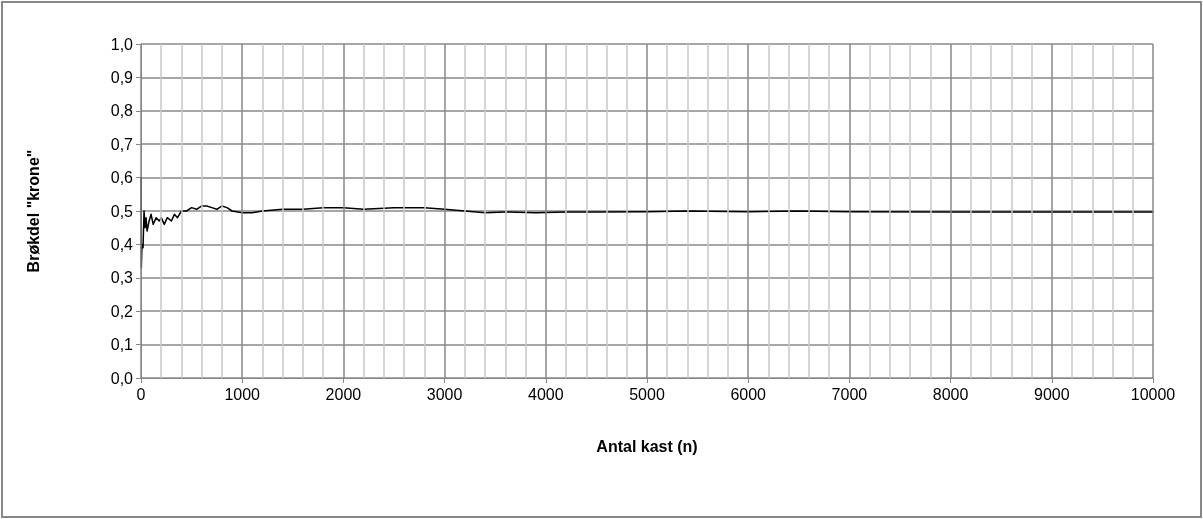 This screenshot has width=1203, height=519. I want to click on y-tick-label: 0,7, so click(122, 144).